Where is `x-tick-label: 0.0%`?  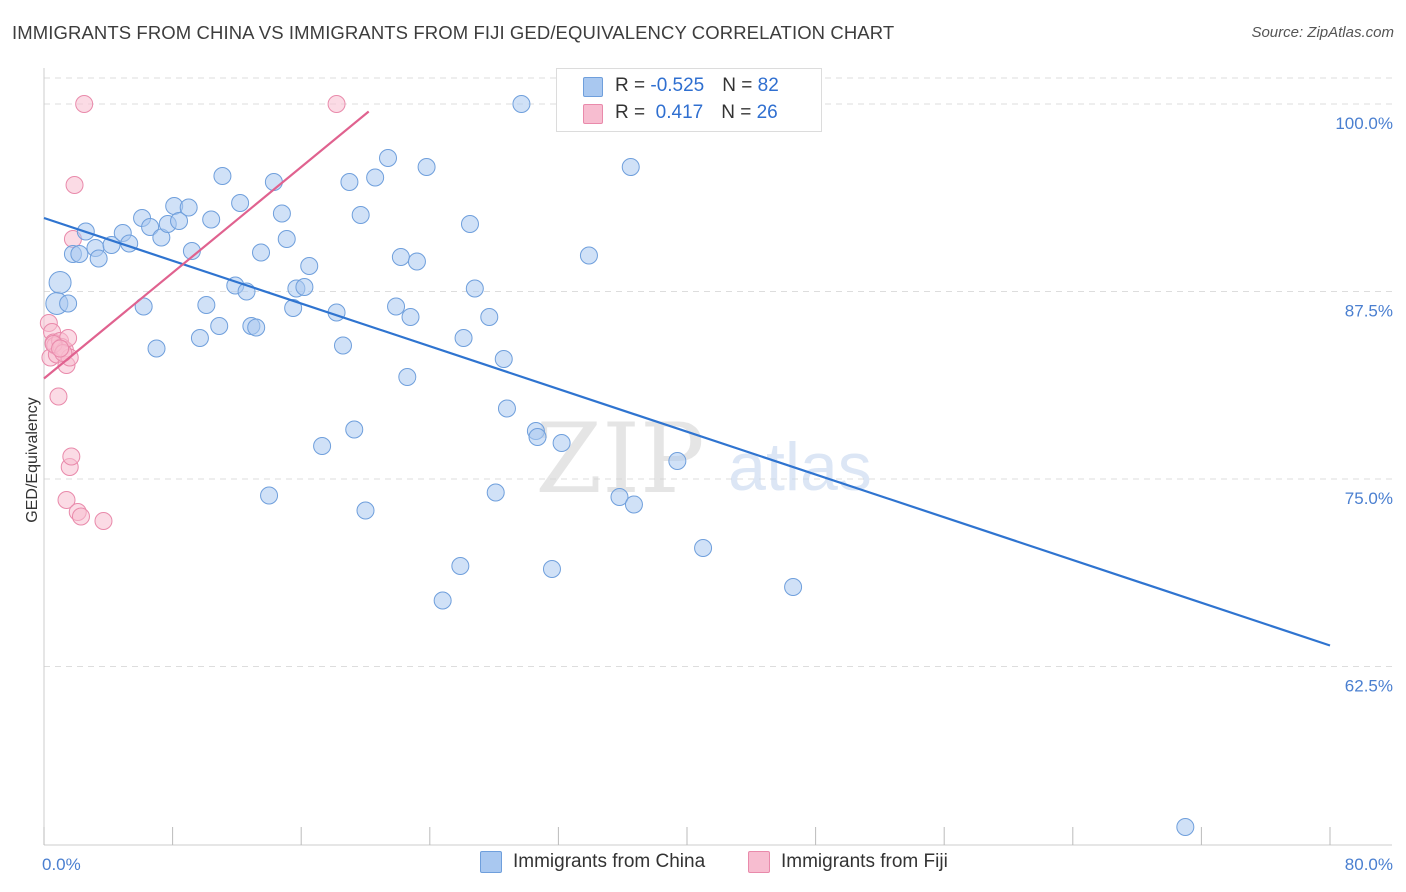 x-tick-label: 0.0% is located at coordinates (61, 864).